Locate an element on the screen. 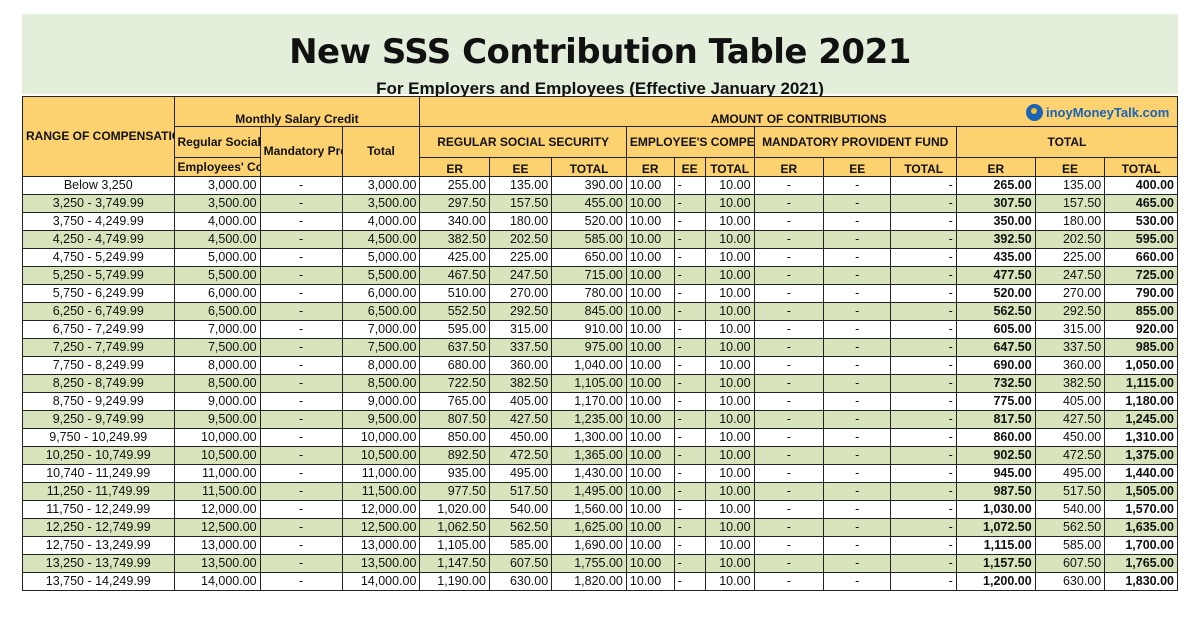 Image resolution: width=1200 pixels, height=629 pixels. cell-rss: 13,000.00 is located at coordinates (217, 545).